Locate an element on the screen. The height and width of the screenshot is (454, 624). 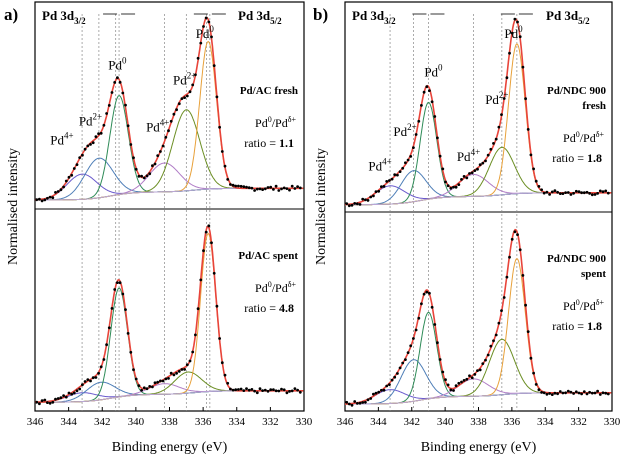
sample-label: Pd/NDC 900 is located at coordinates (576, 259).